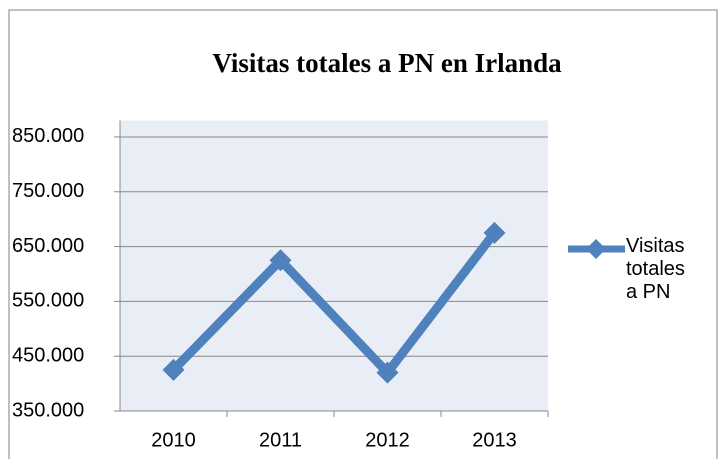  Describe the element at coordinates (387, 63) in the screenshot. I see `chart-title: Visitas totales a PN en Irlanda` at that location.